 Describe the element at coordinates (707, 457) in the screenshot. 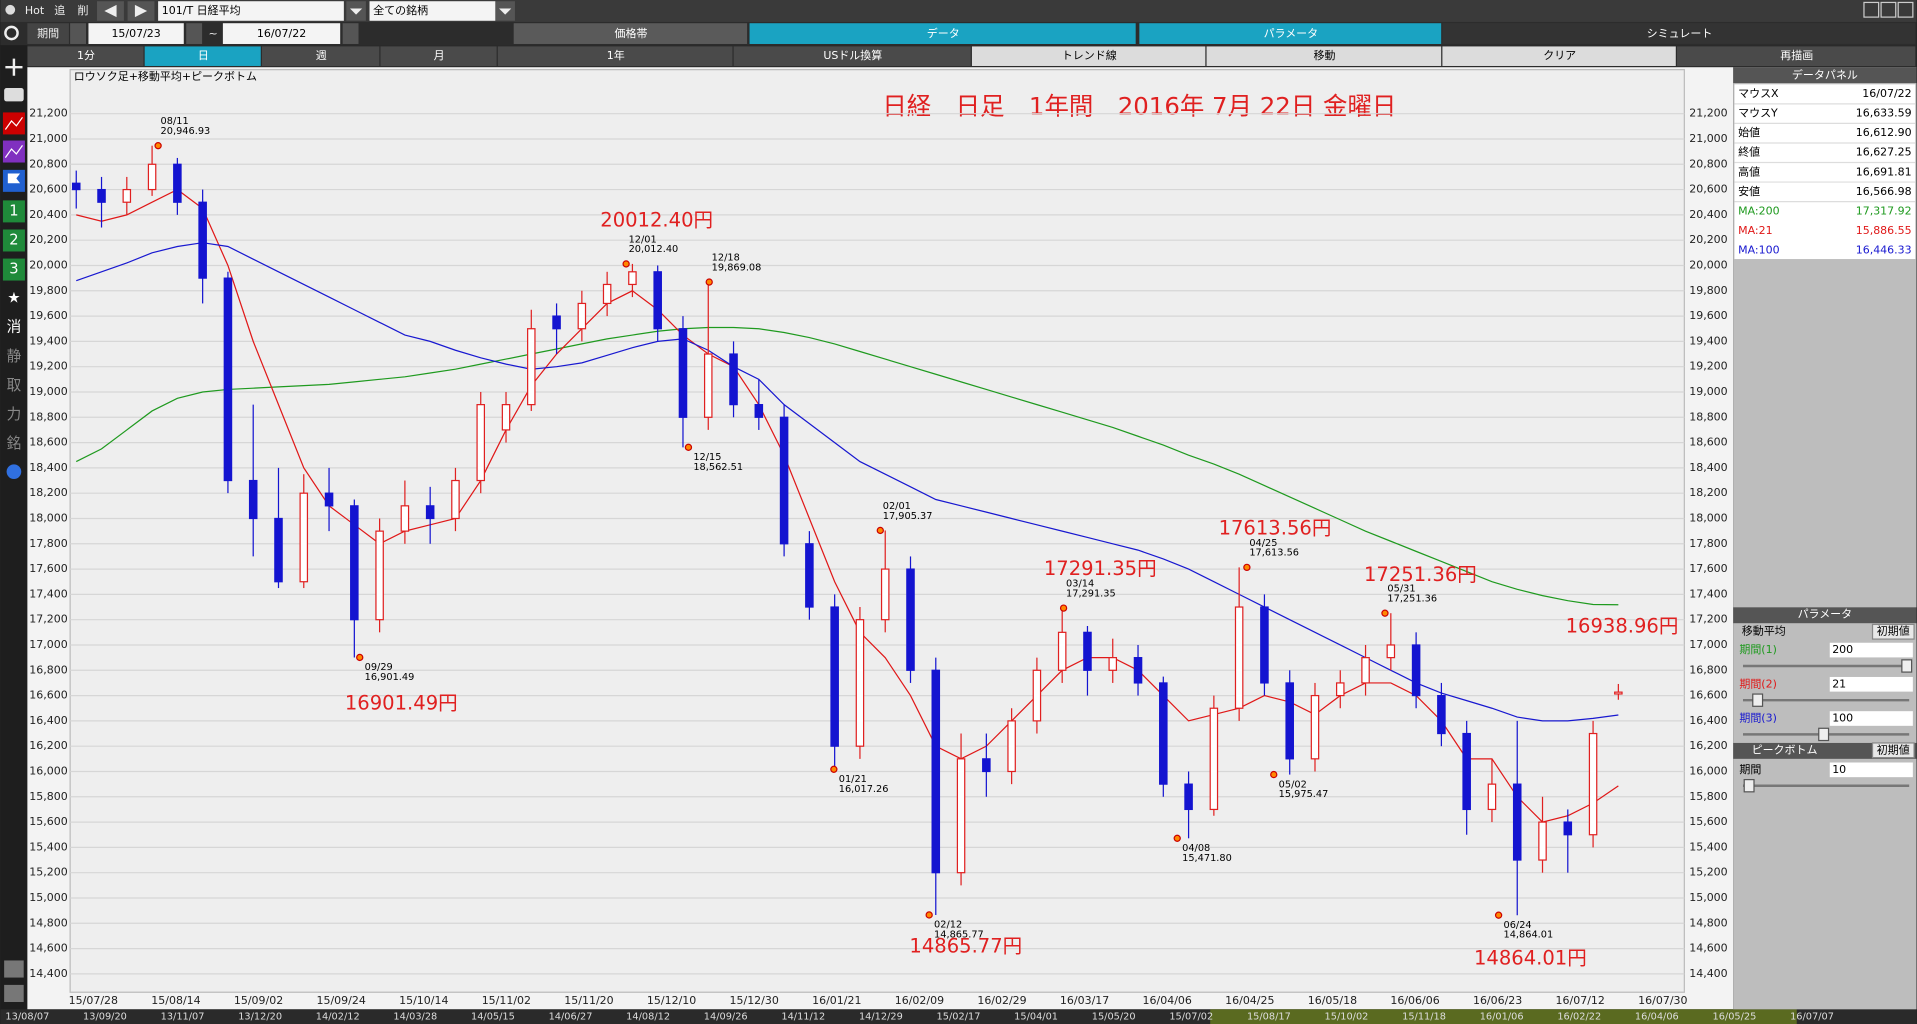

I see `peak-date: 12/15` at that location.